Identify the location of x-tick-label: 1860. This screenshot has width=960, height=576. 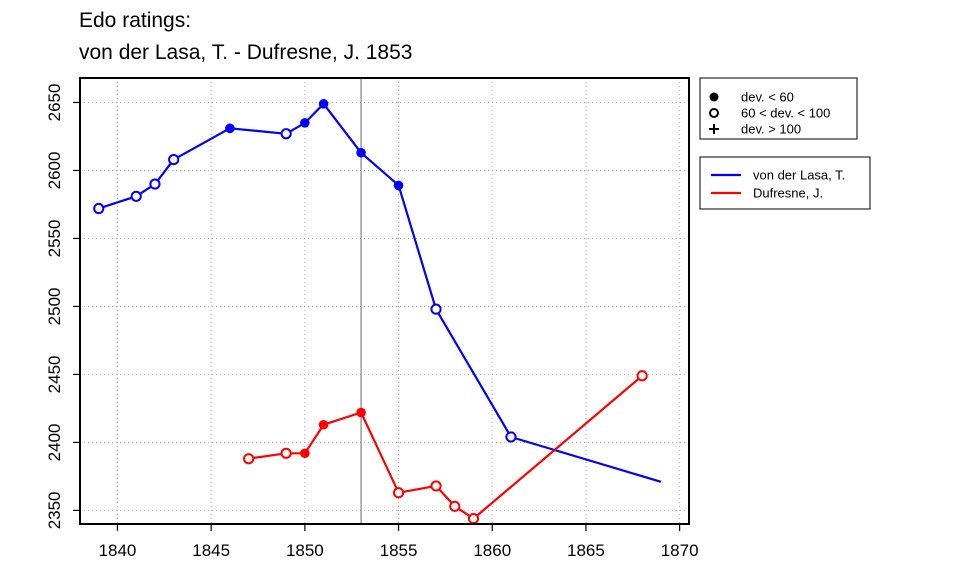
(492, 550).